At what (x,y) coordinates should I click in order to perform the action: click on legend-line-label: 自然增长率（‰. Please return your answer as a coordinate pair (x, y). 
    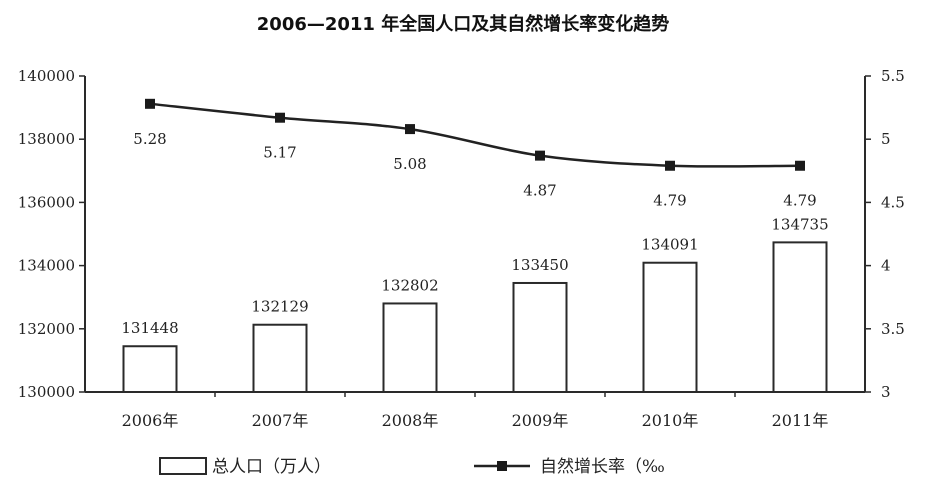
    Looking at the image, I should click on (602, 467).